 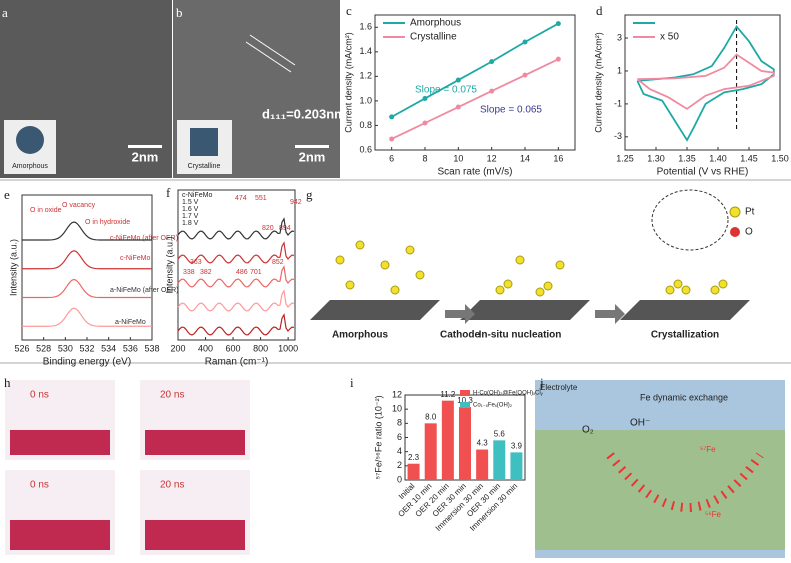 What do you see at coordinates (296, 202) in the screenshot?
I see `annotation: 942` at bounding box center [296, 202].